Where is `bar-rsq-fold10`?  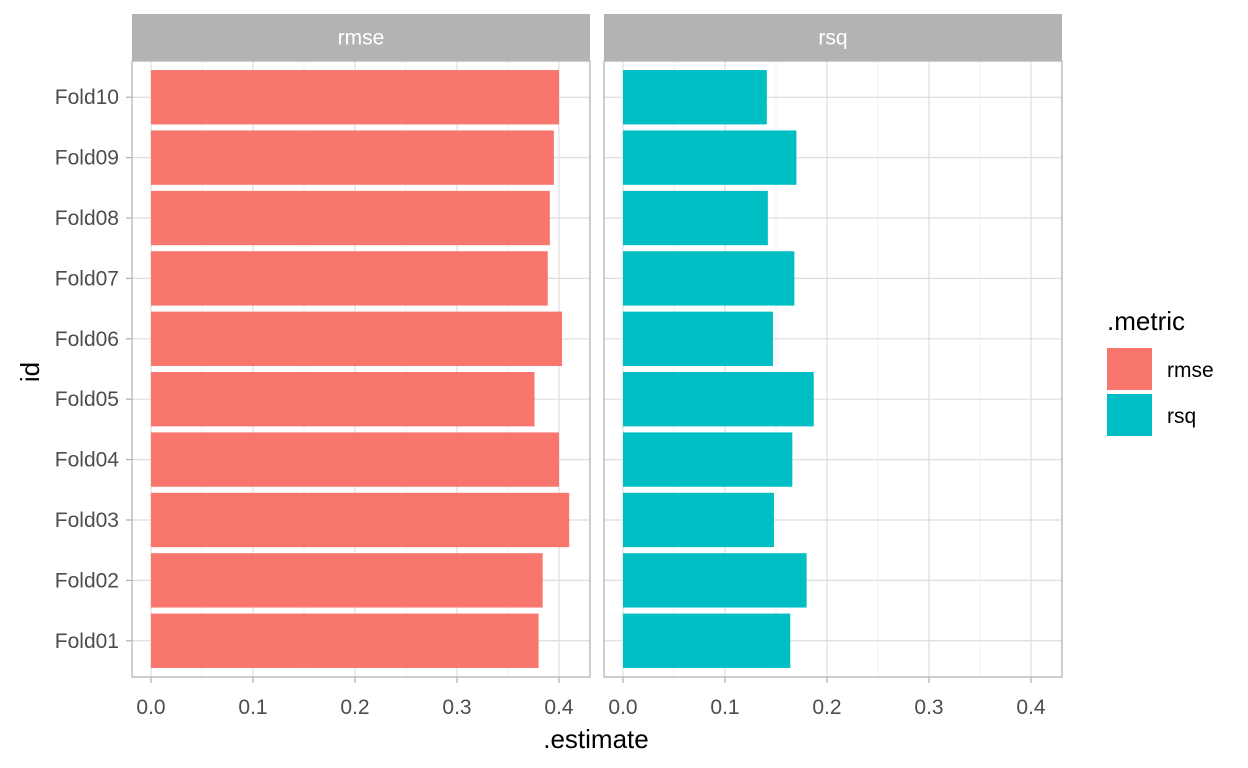
bar-rsq-fold10 is located at coordinates (695, 97).